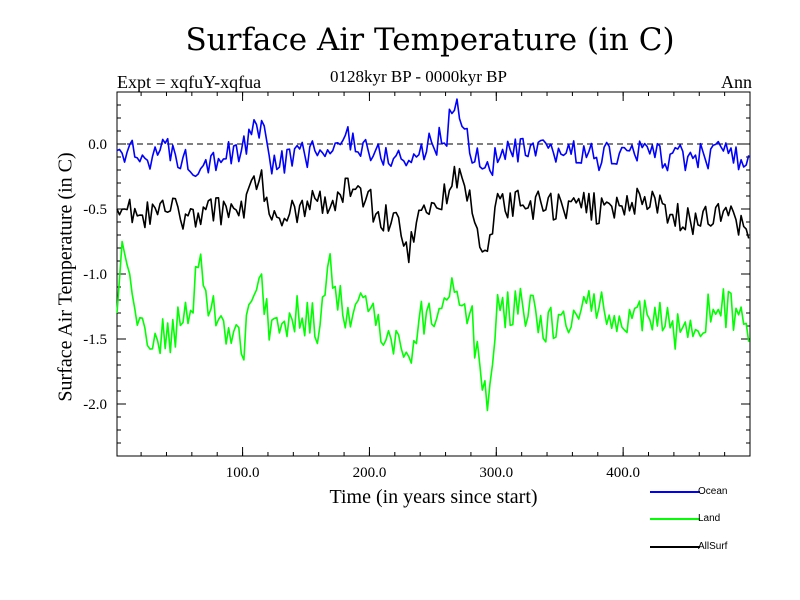  I want to click on legend-swatch-allsurf, so click(675, 547).